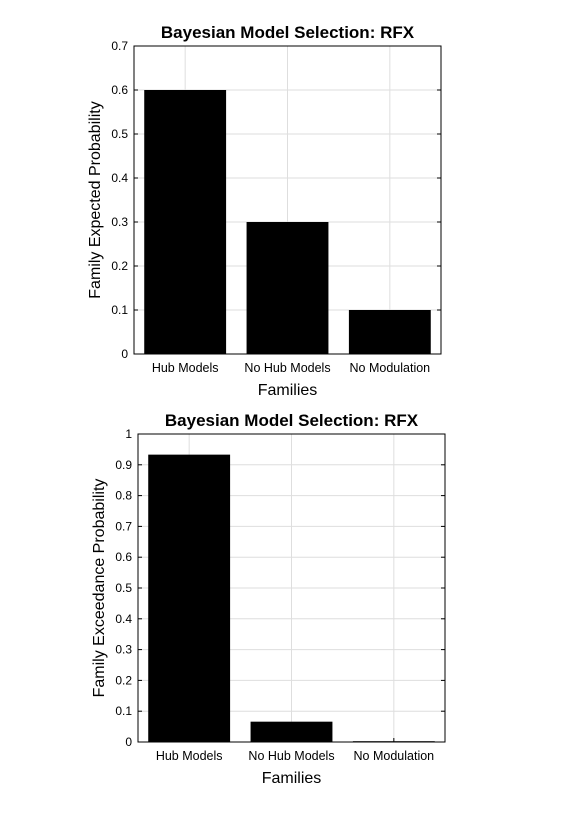 The height and width of the screenshot is (818, 568). What do you see at coordinates (95, 199) in the screenshot?
I see `y-axis-label: Family Expected Probability` at bounding box center [95, 199].